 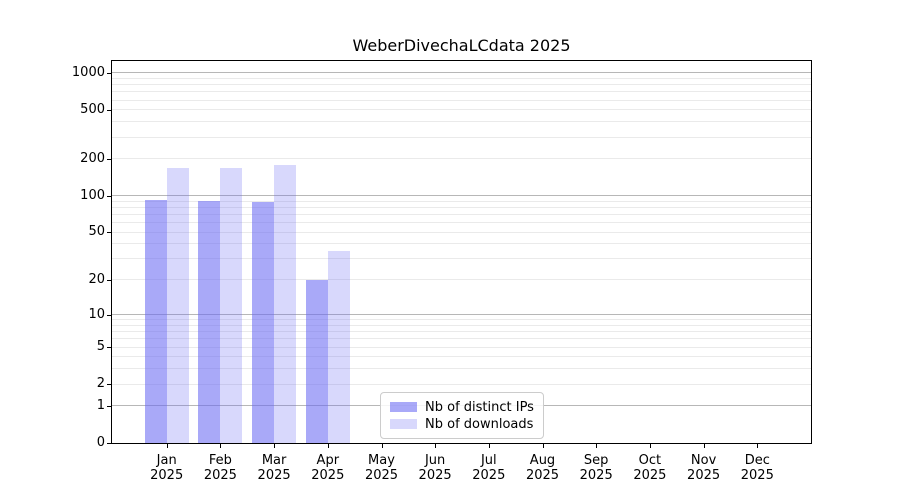 I want to click on legend-label-downloads: Nb of downloads, so click(x=479, y=424).